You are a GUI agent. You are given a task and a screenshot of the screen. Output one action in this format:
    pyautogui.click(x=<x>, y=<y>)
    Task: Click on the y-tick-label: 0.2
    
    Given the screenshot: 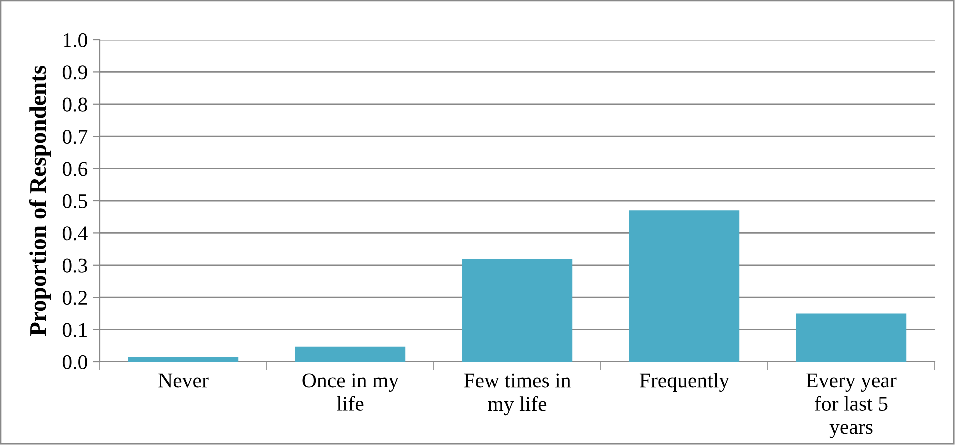 What is the action you would take?
    pyautogui.click(x=75, y=298)
    